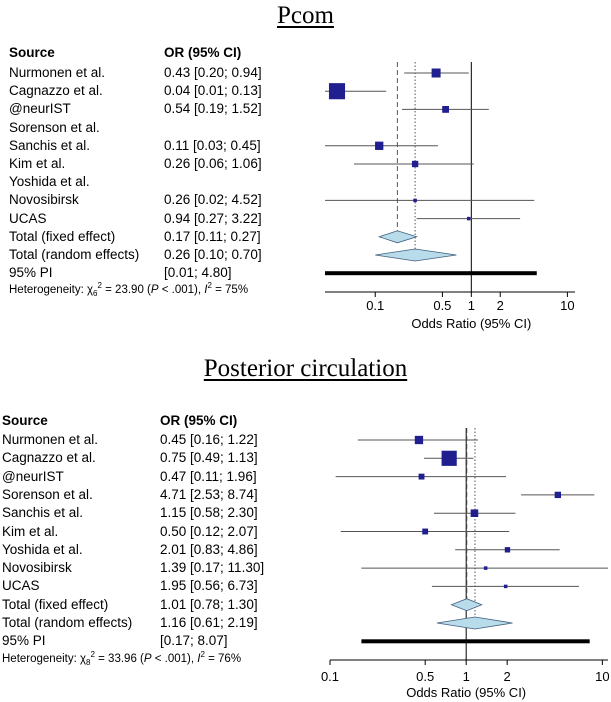 The width and height of the screenshot is (611, 702). Describe the element at coordinates (209, 604) in the screenshot. I see `row-ci-fixed: 1.01 [0.78; 1.30]` at that location.